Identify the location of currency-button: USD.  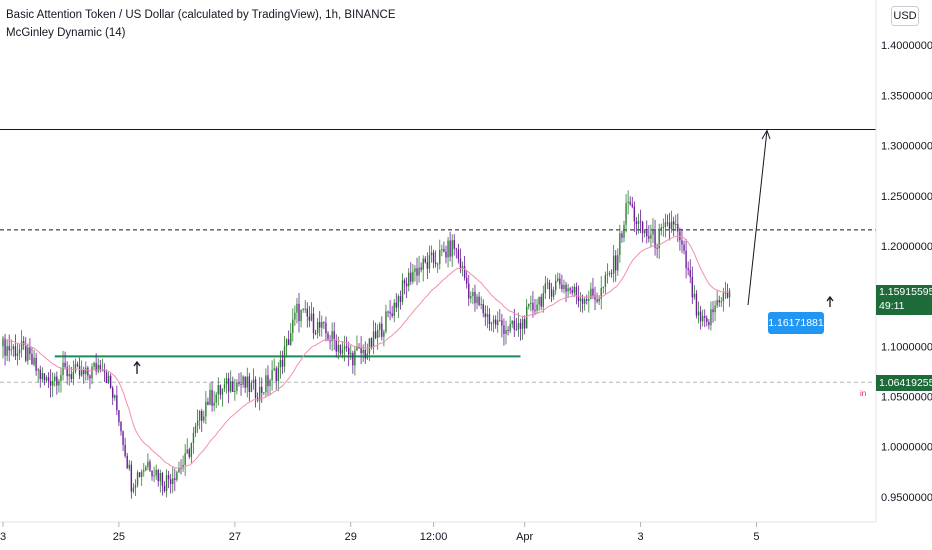
(905, 16).